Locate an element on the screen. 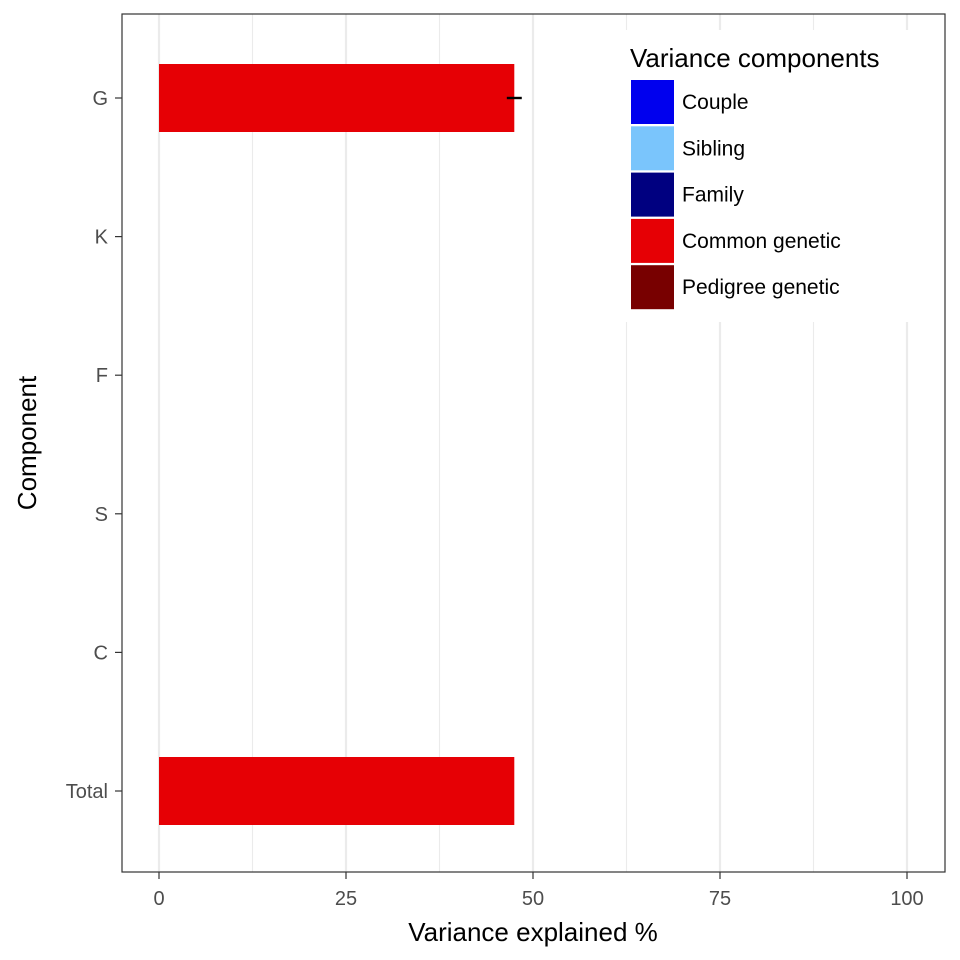  x-tick-label: 75 is located at coordinates (720, 899).